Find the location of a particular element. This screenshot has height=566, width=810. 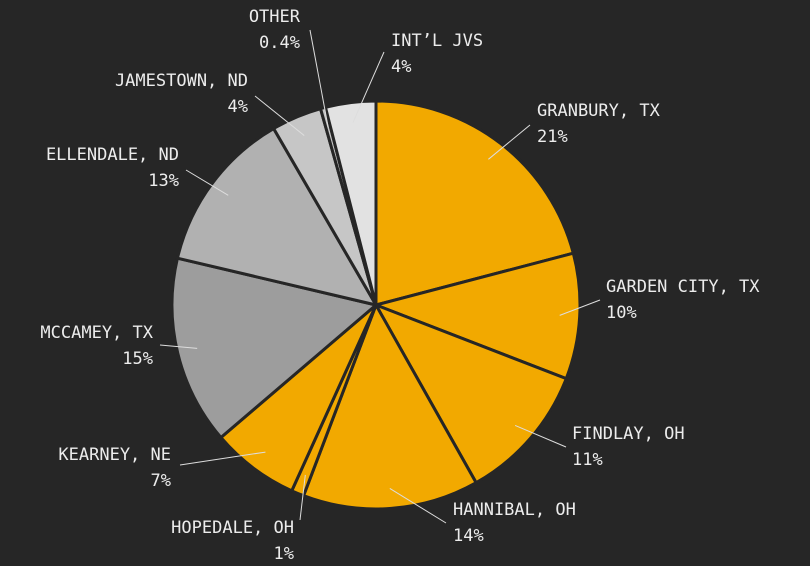

slice-label: OTHER is located at coordinates (275, 17).